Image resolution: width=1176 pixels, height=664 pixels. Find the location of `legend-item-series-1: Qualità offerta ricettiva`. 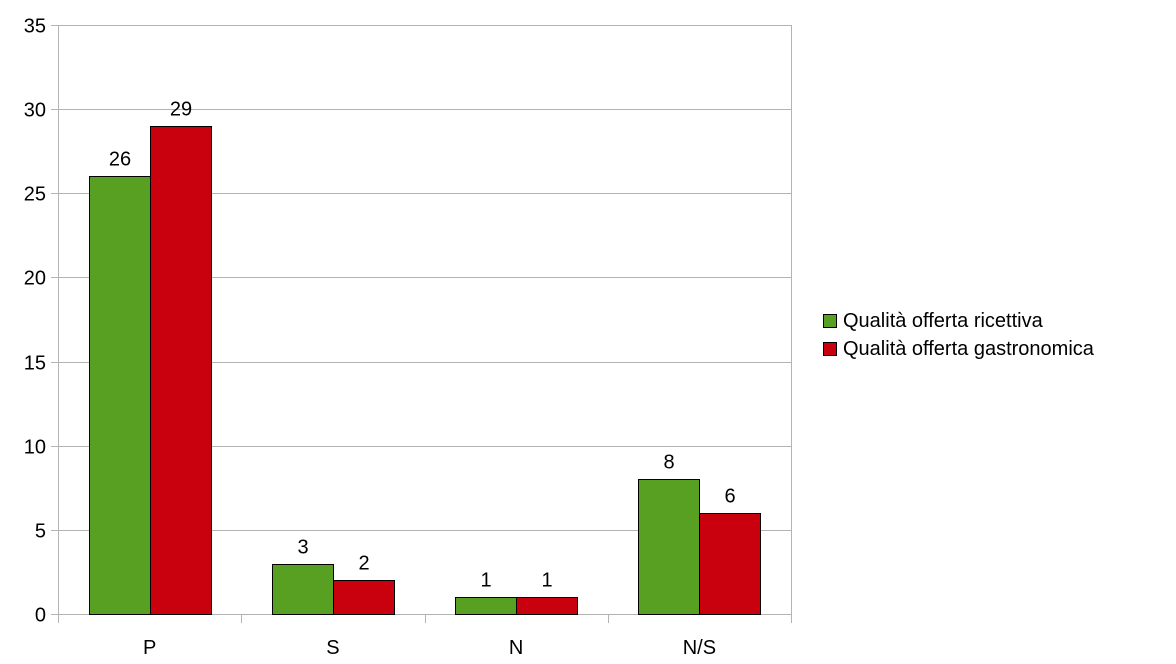

legend-item-series-1: Qualità offerta ricettiva is located at coordinates (958, 321).